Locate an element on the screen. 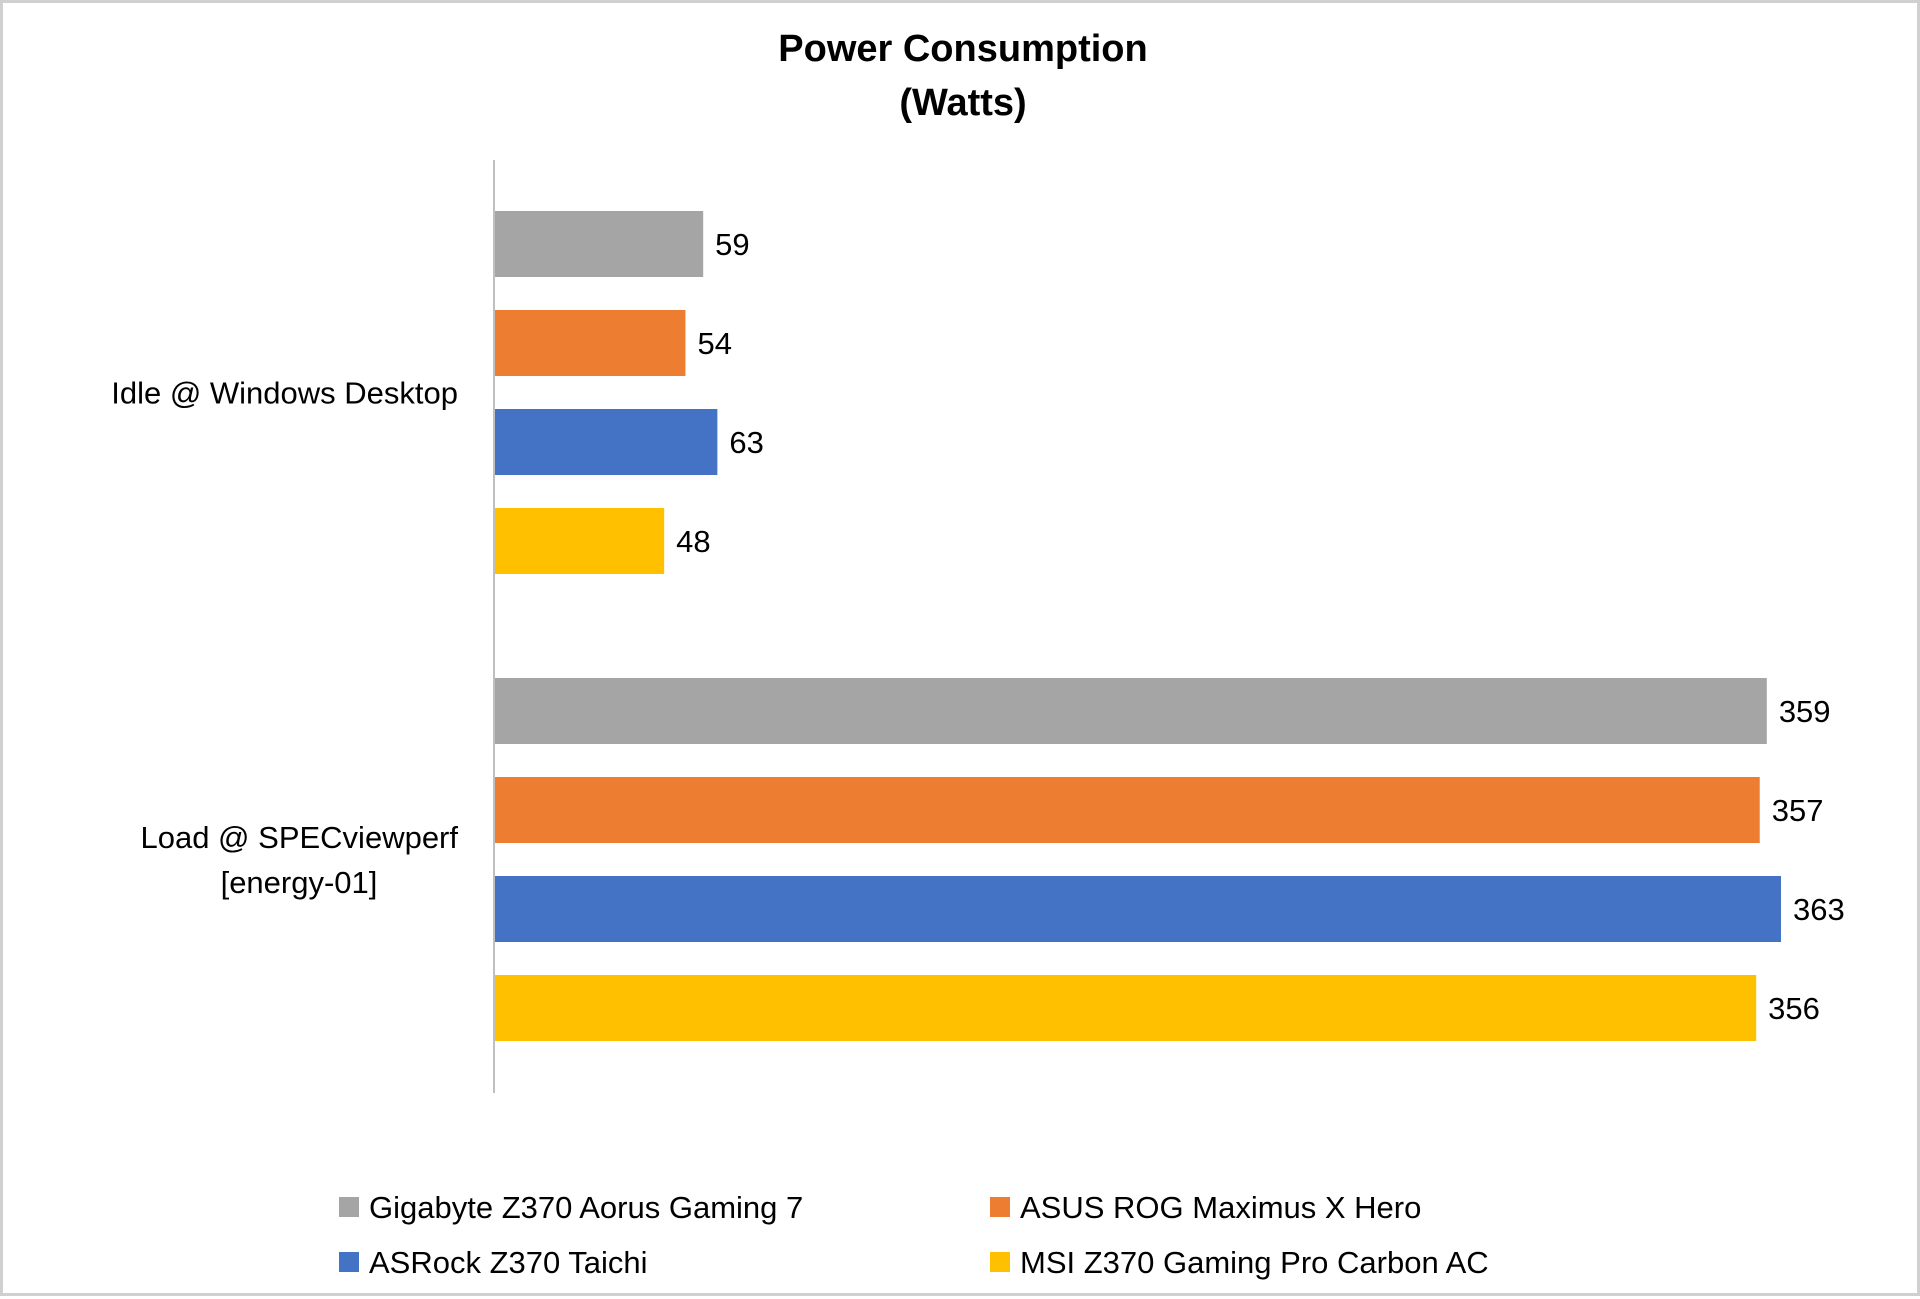 The width and height of the screenshot is (1920, 1299). bar-asus-rog-maximus-x-hero-load is located at coordinates (1127, 810).